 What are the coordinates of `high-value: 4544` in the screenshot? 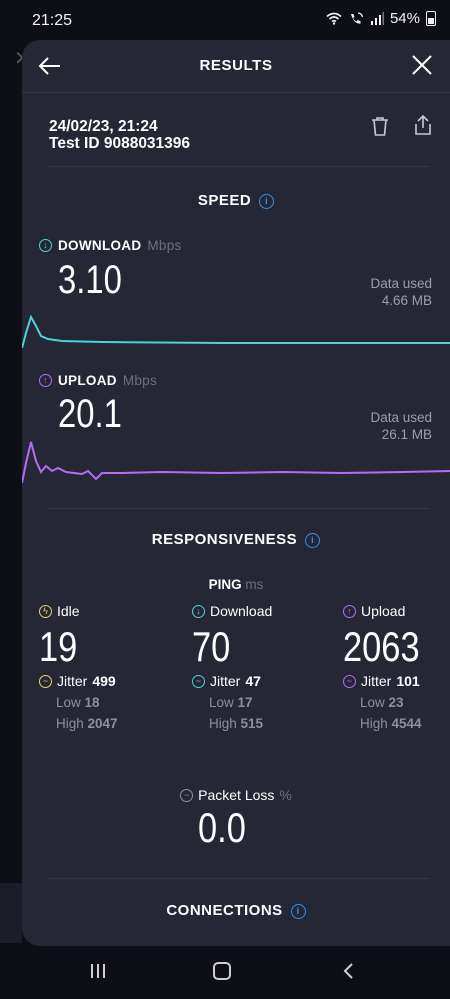 It's located at (406, 723).